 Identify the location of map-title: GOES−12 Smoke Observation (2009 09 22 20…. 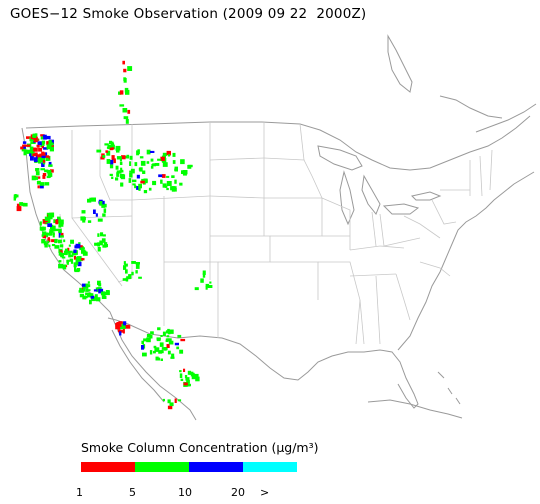
(188, 14).